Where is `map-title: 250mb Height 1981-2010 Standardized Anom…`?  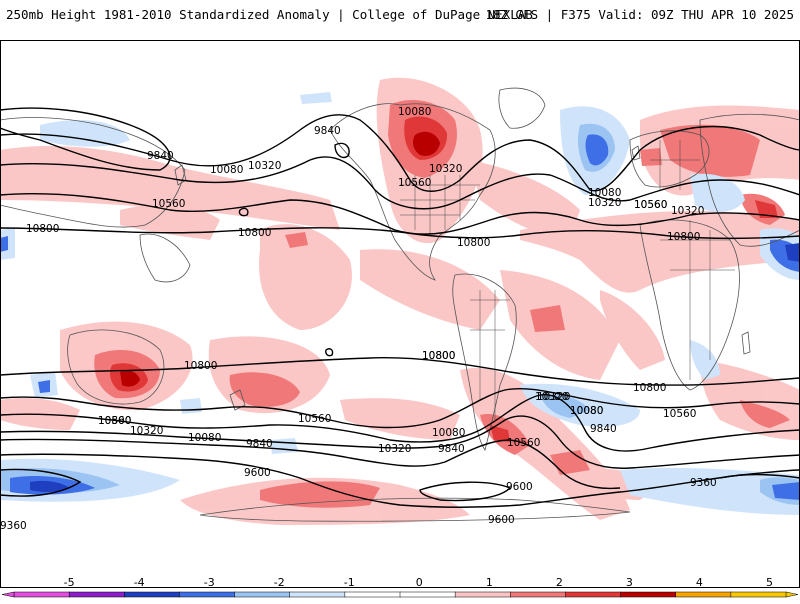 map-title: 250mb Height 1981-2010 Standardized Anom… is located at coordinates (269, 14).